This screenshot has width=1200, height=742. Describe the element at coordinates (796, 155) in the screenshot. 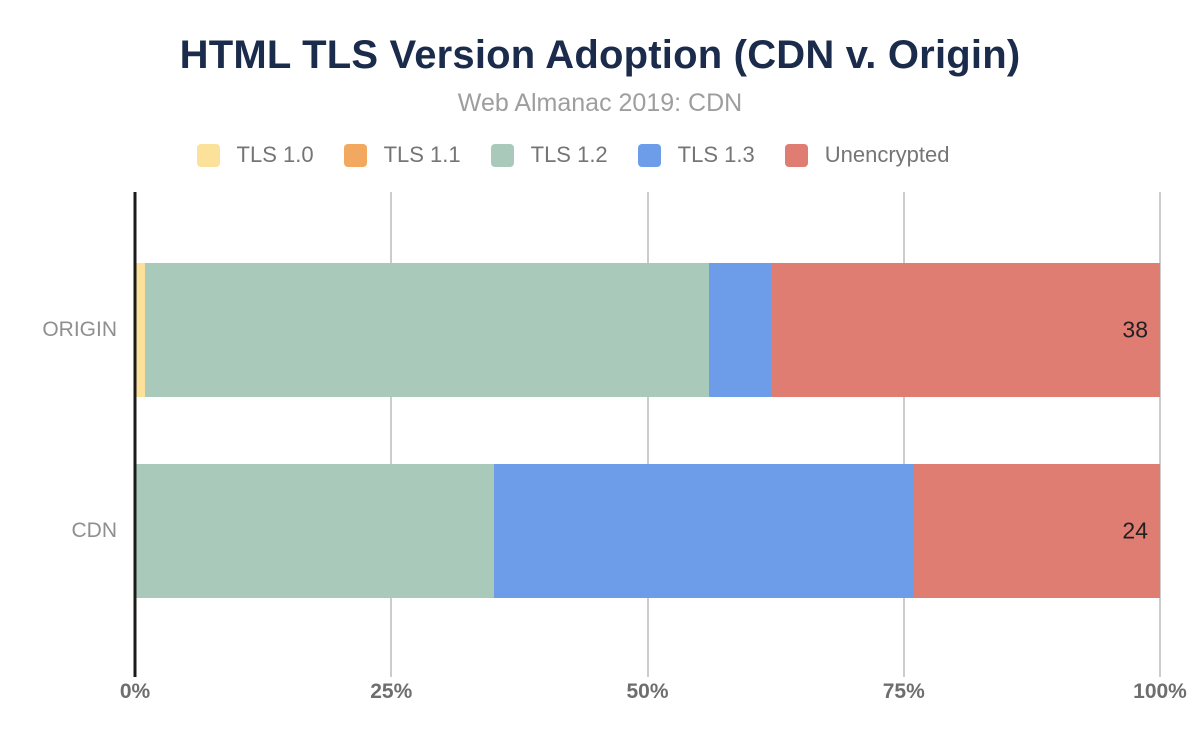

I see `legend-swatch-unencrypted` at that location.